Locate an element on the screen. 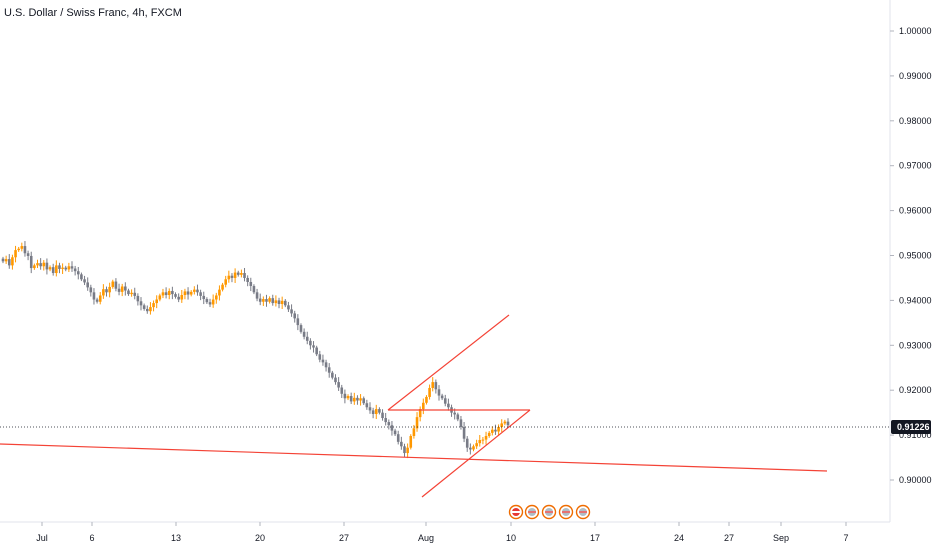  trendline-rising-support is located at coordinates (476, 453).